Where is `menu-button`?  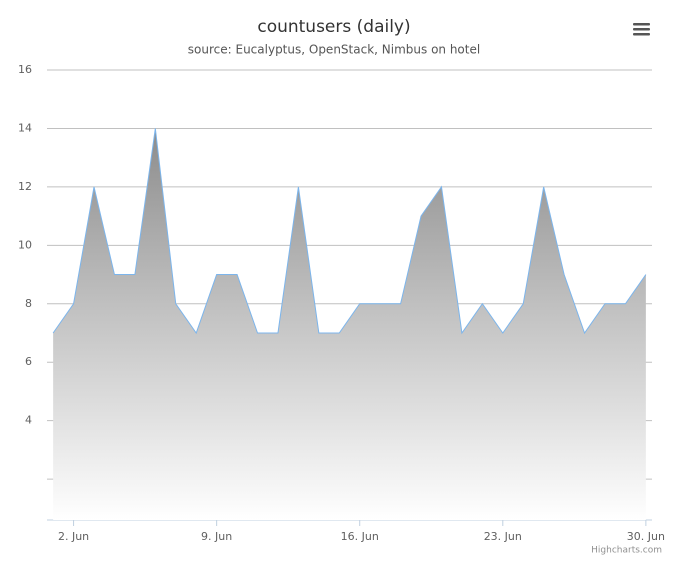 menu-button is located at coordinates (641, 29).